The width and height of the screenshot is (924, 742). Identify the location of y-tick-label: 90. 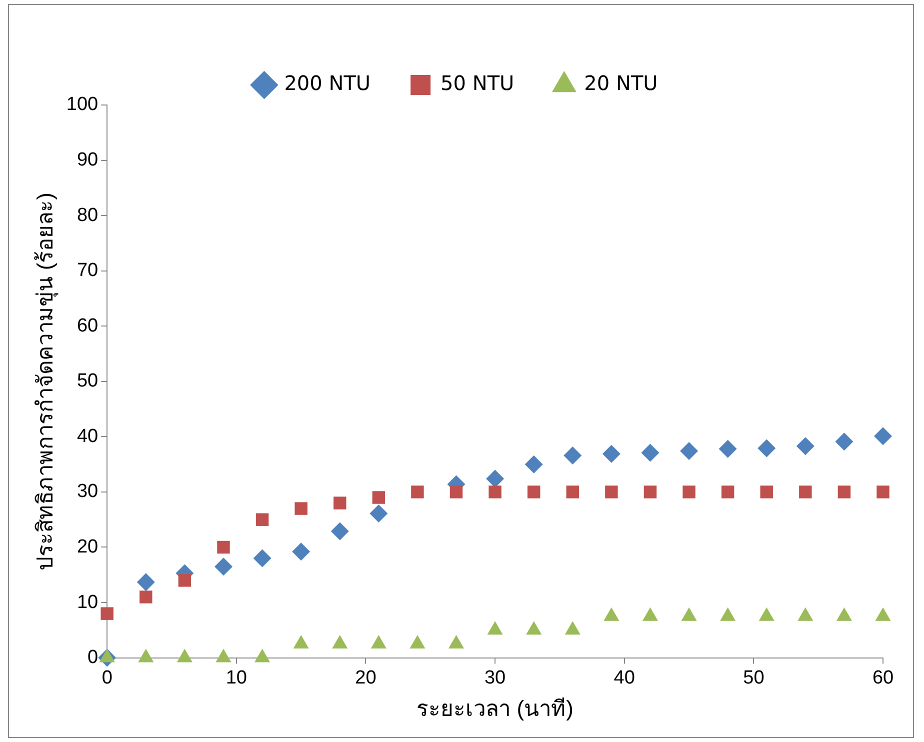
(87, 160).